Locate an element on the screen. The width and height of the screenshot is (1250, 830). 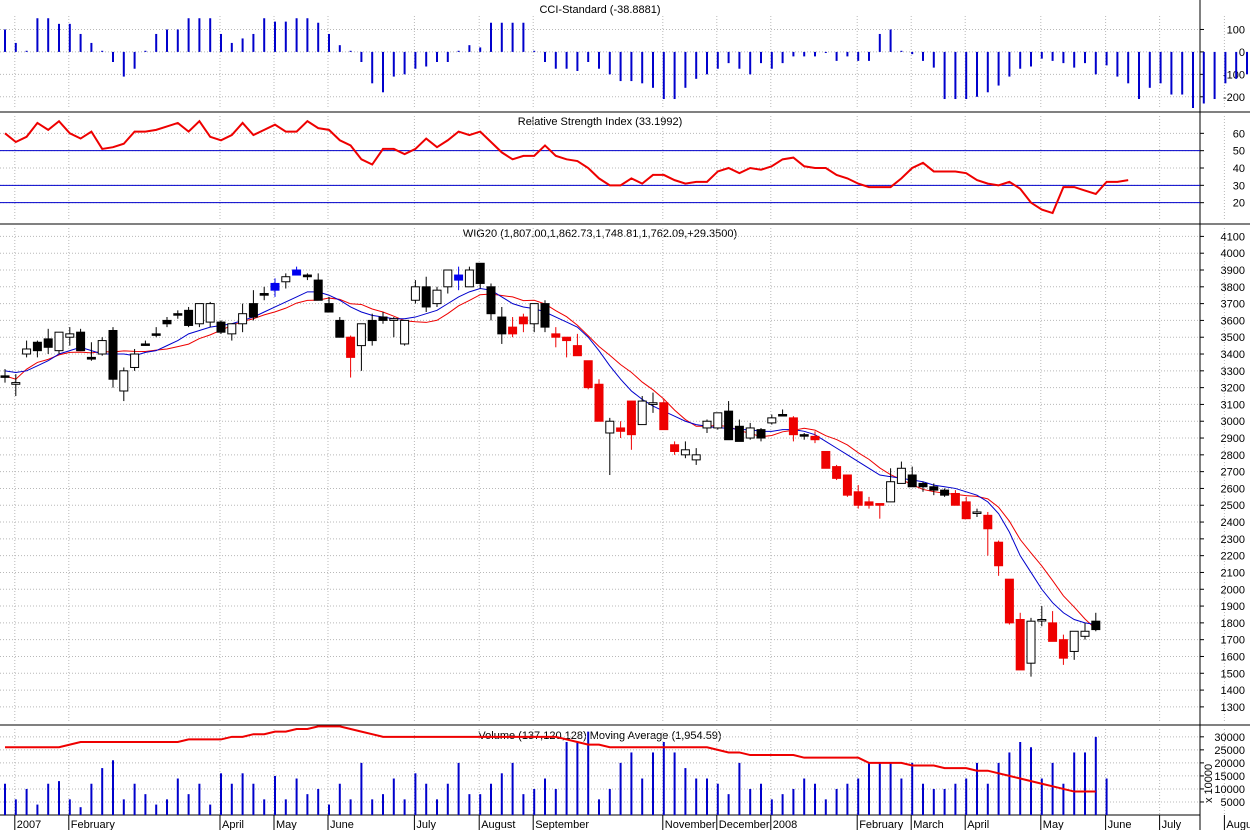
price-tick-label: 3700 is located at coordinates (1233, 305).